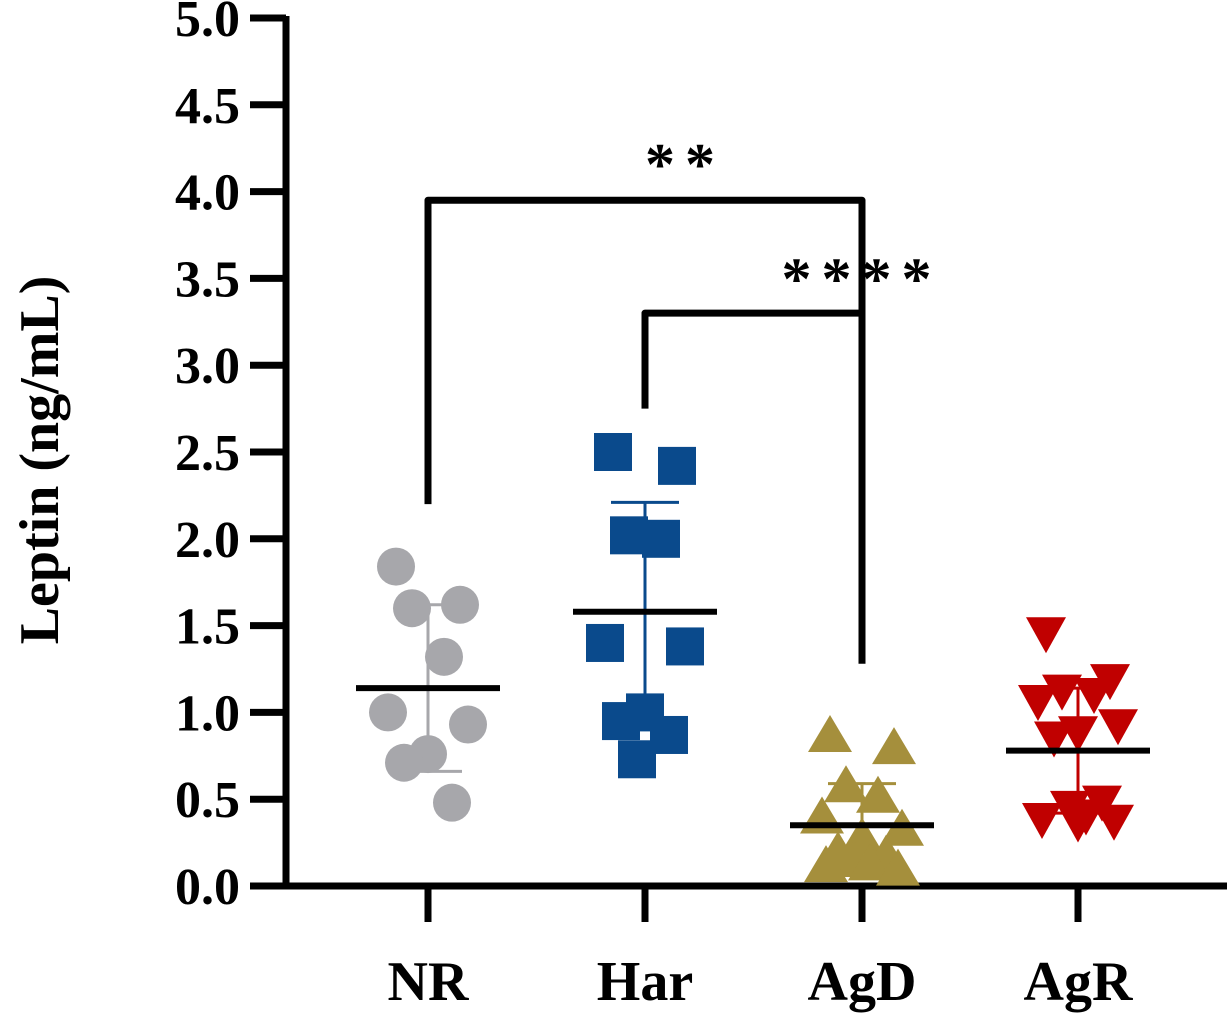  I want to click on x-tick-label-agd: AgD, so click(862, 982).